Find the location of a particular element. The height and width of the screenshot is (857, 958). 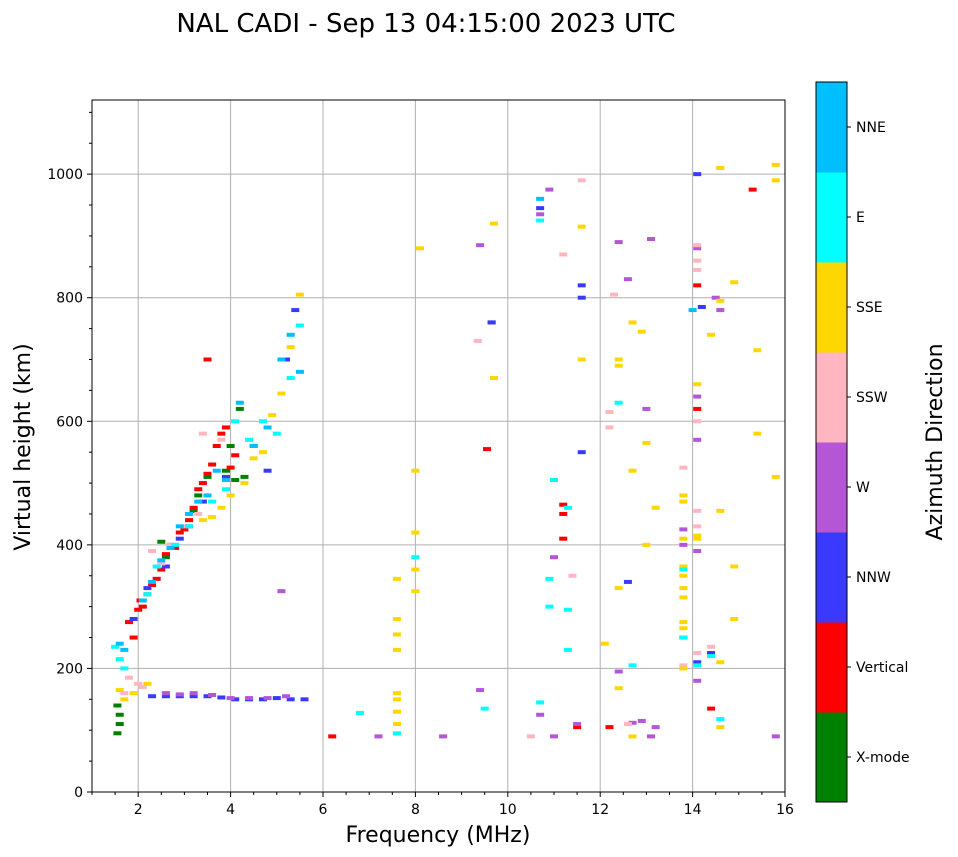

x-tick-label: 14 is located at coordinates (693, 810).